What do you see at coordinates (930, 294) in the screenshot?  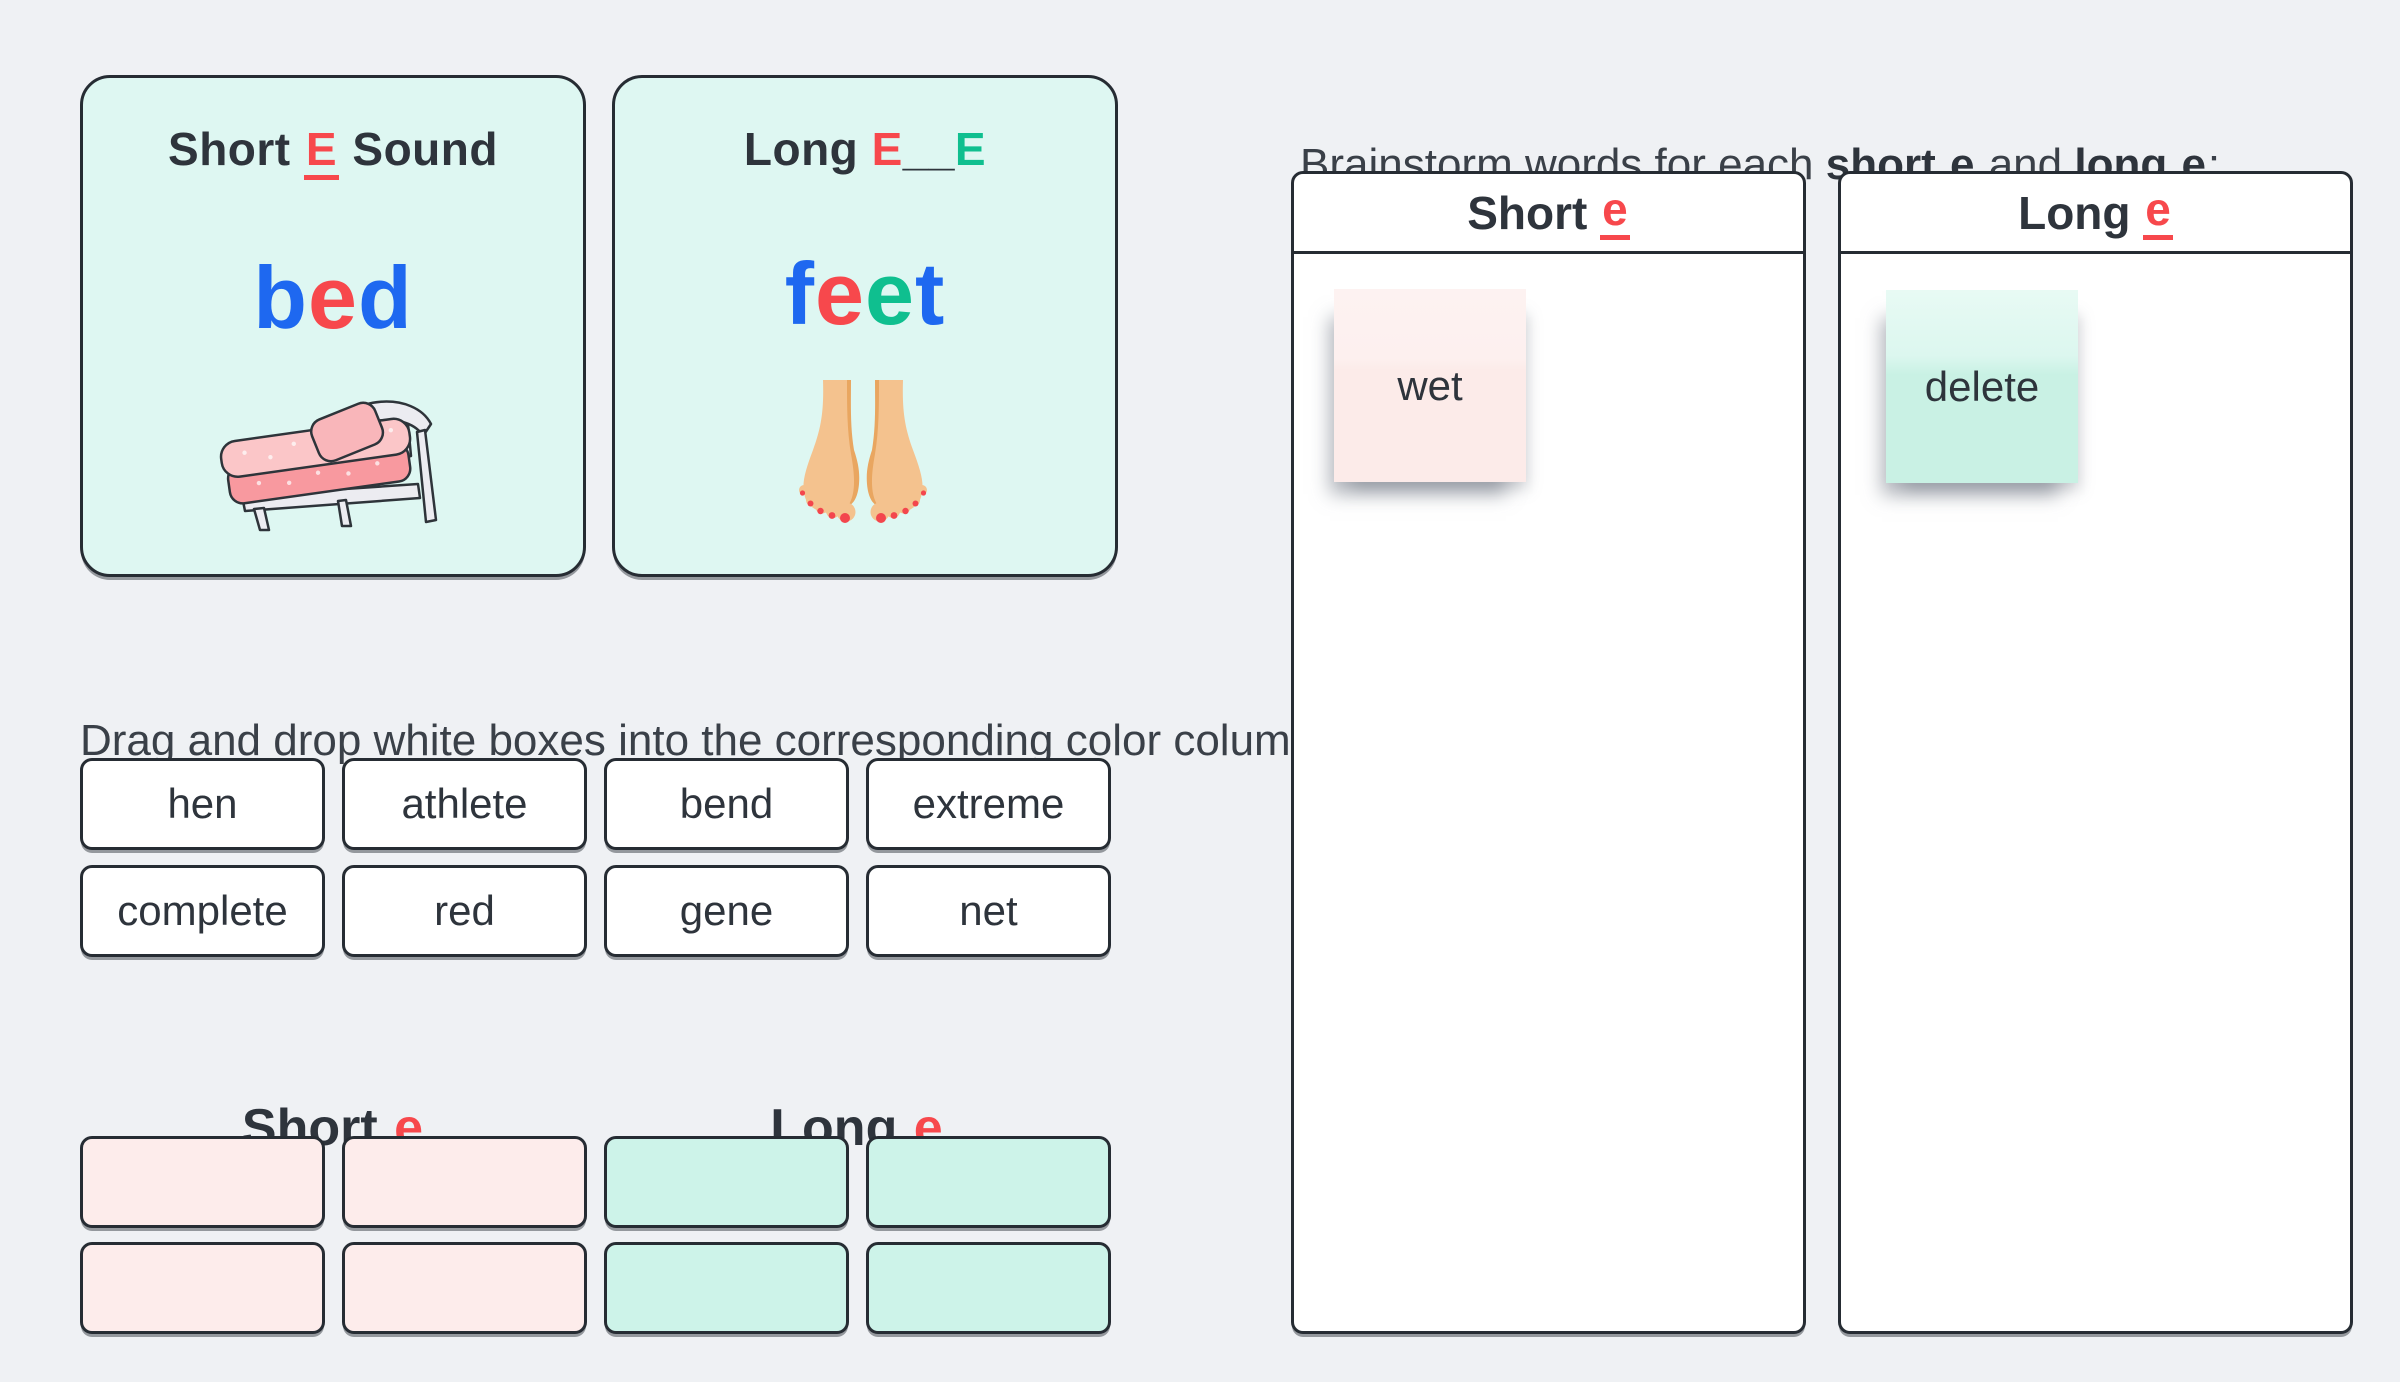 I see `letter-t: t` at bounding box center [930, 294].